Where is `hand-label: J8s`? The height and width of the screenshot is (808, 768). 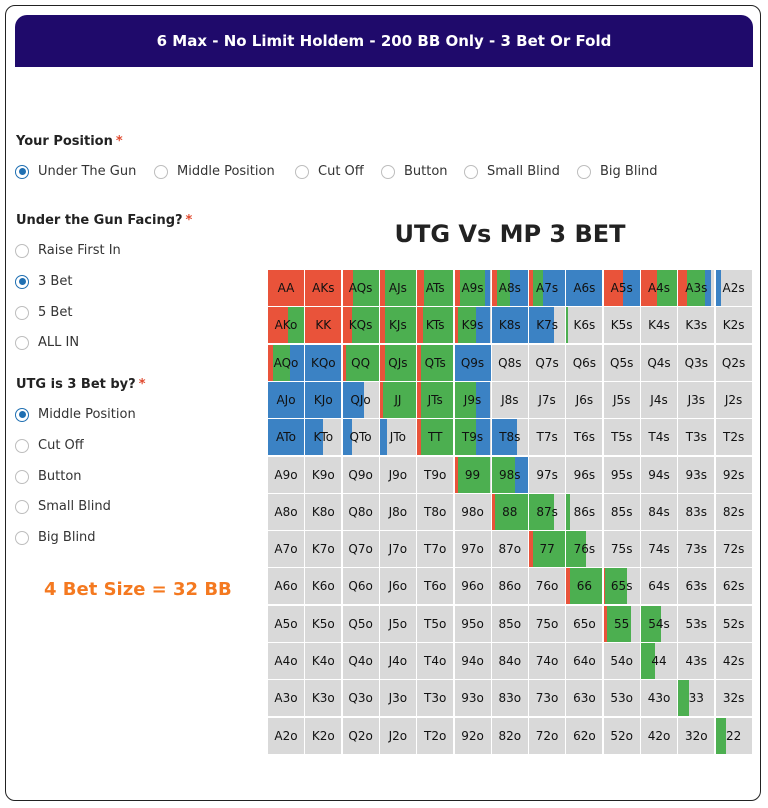
hand-label: J8s is located at coordinates (510, 399).